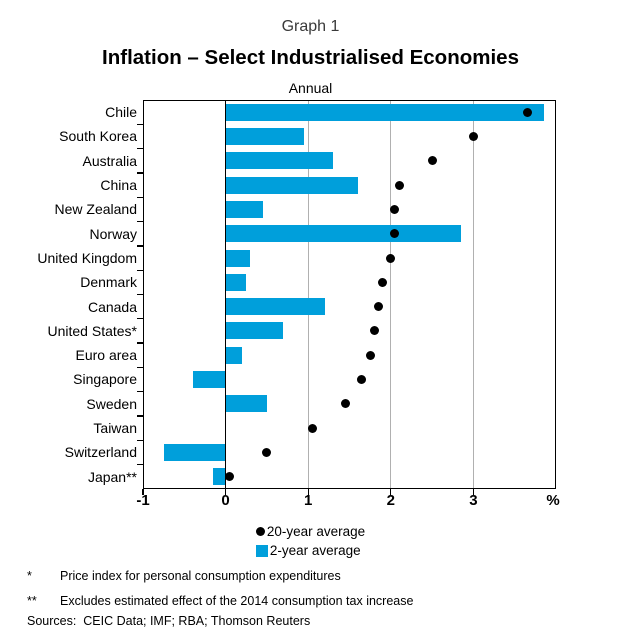 The height and width of the screenshot is (643, 621). Describe the element at coordinates (112, 476) in the screenshot. I see `category-label: Japan**` at that location.